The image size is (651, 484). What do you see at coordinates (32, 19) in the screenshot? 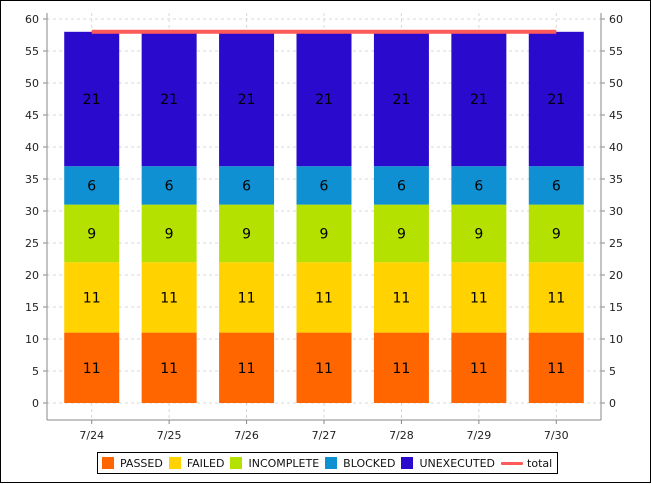
I see `ytick-label-left-60: 60` at bounding box center [32, 19].